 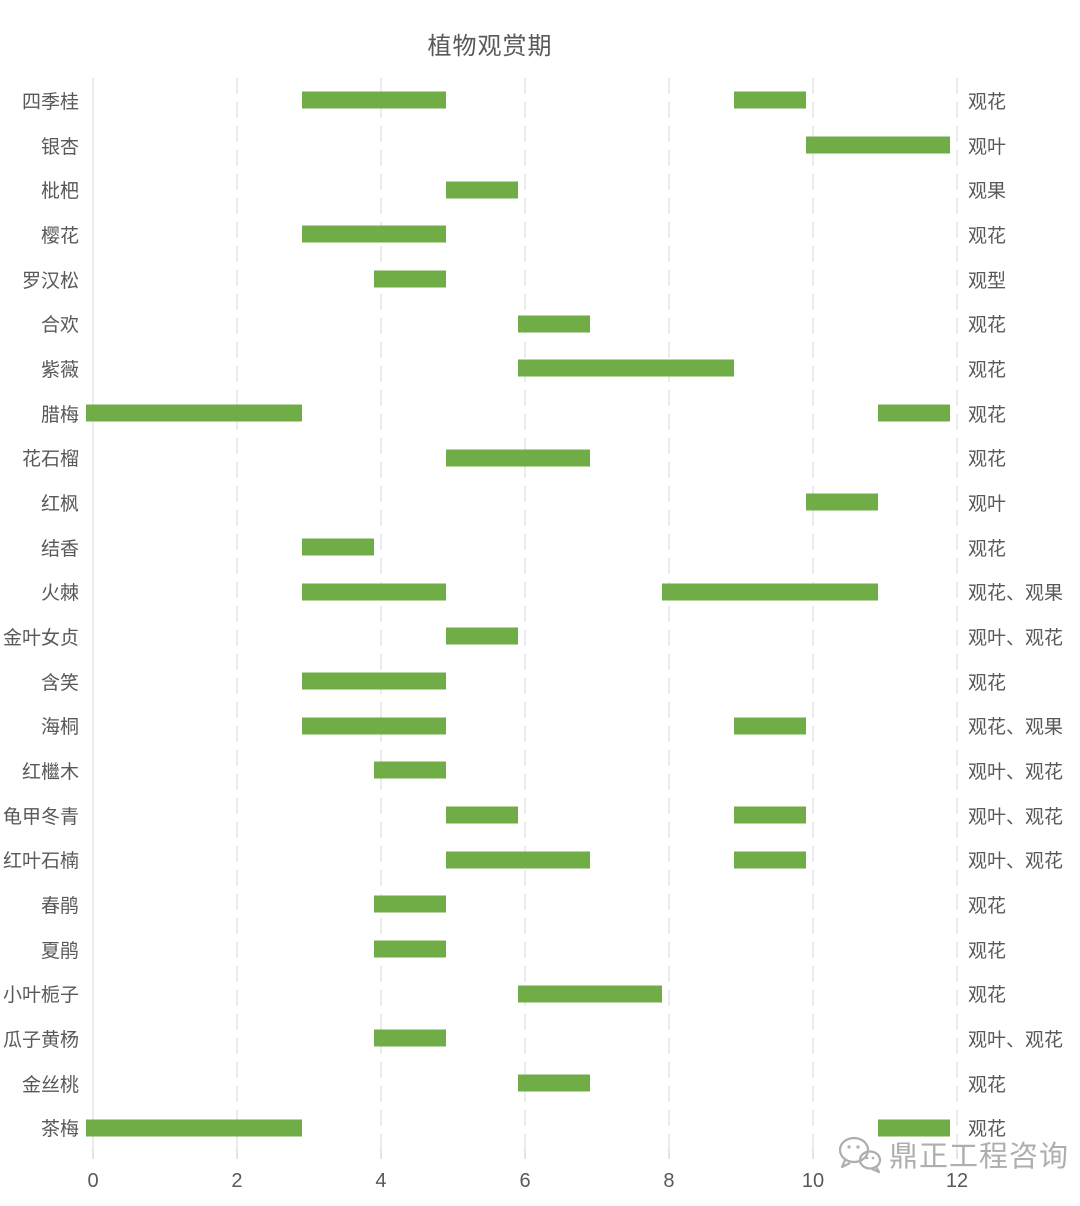 What do you see at coordinates (987, 192) in the screenshot?
I see `view-type-label: 观果` at bounding box center [987, 192].